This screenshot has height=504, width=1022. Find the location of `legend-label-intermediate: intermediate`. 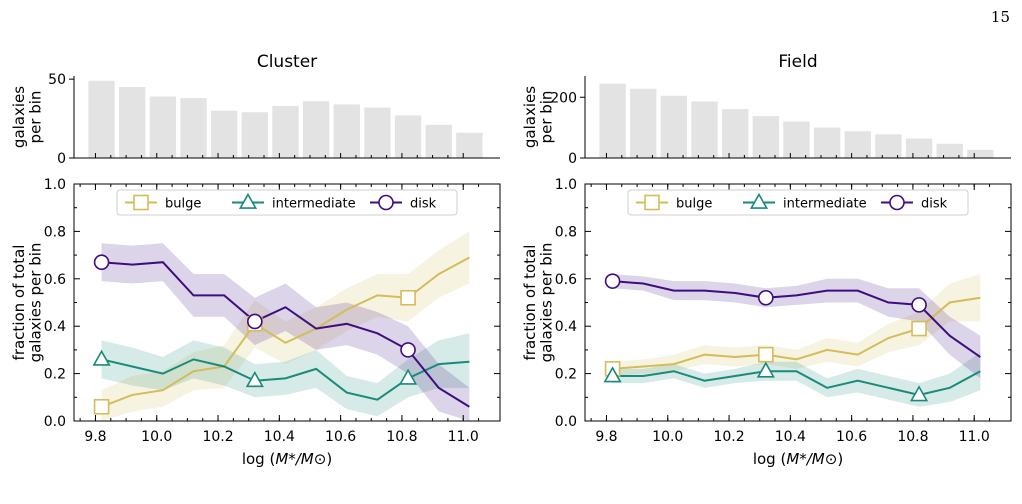

legend-label-intermediate: intermediate is located at coordinates (825, 204).